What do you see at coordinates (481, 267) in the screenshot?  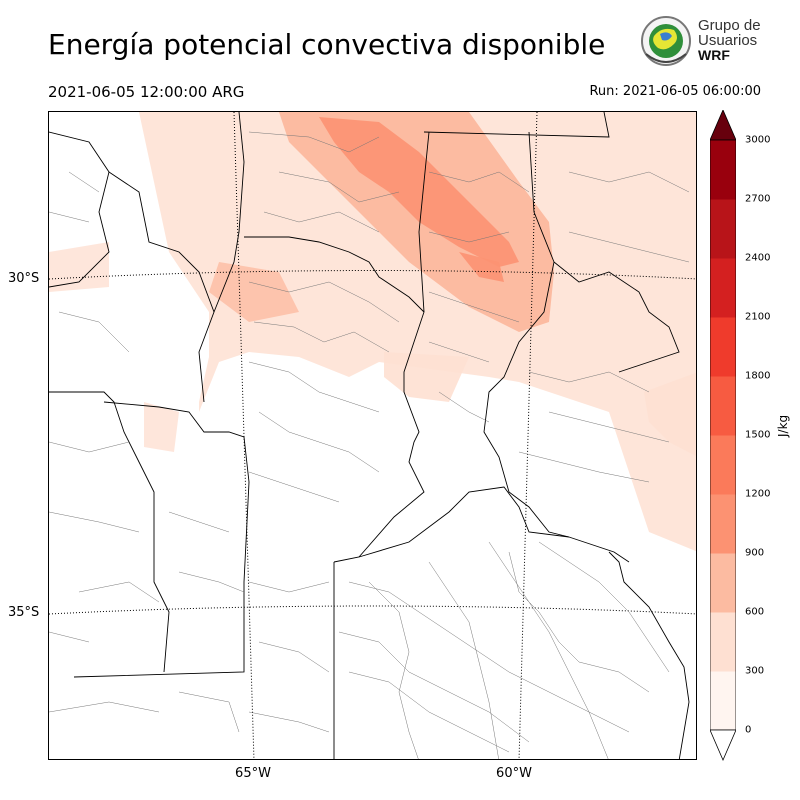 I see `cape-band-900b` at bounding box center [481, 267].